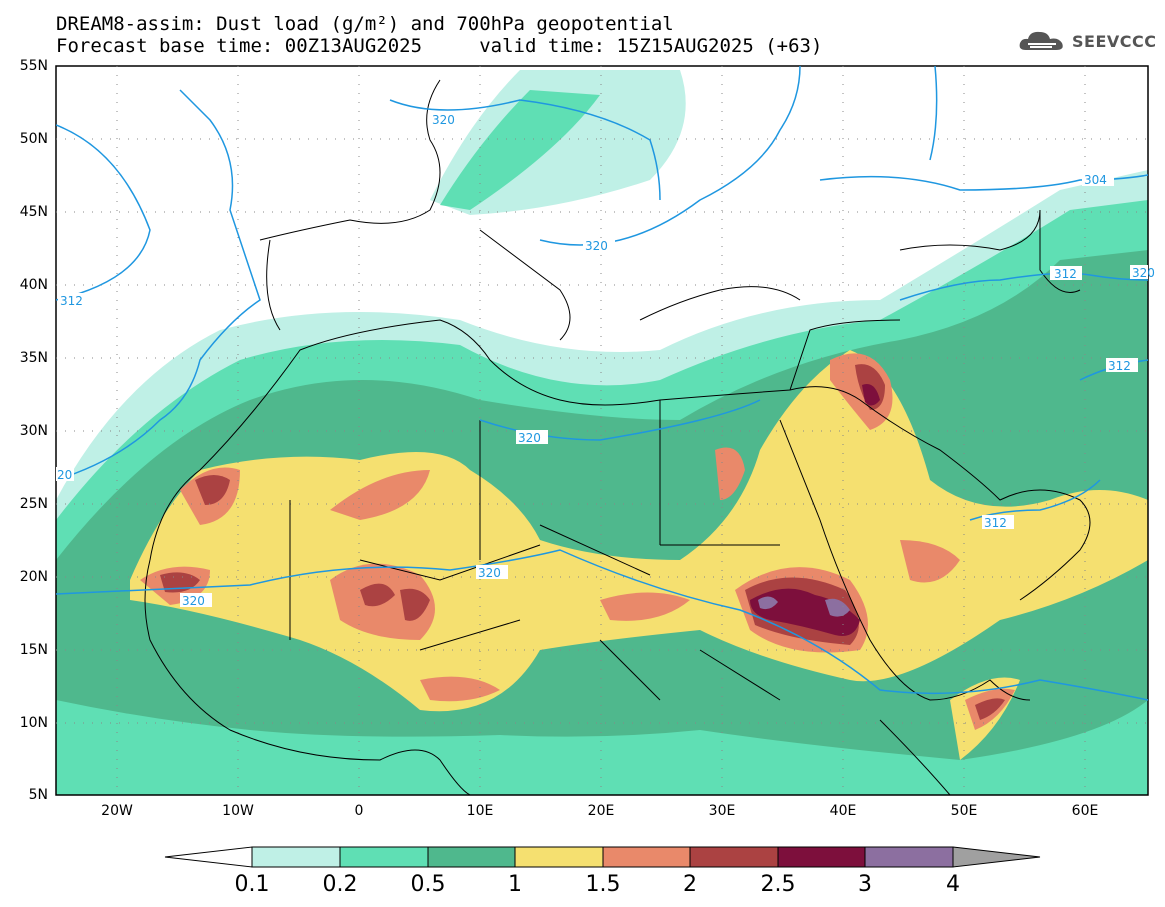 Image resolution: width=1165 pixels, height=907 pixels. I want to click on colorbar-label: 0.2, so click(340, 884).